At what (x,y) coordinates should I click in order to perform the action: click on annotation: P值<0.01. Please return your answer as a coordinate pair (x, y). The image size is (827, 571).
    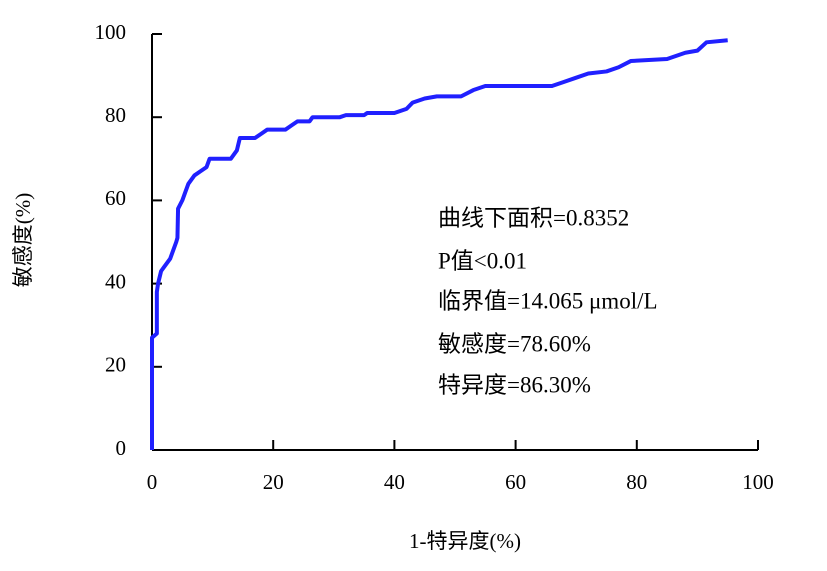
    Looking at the image, I should click on (482, 260).